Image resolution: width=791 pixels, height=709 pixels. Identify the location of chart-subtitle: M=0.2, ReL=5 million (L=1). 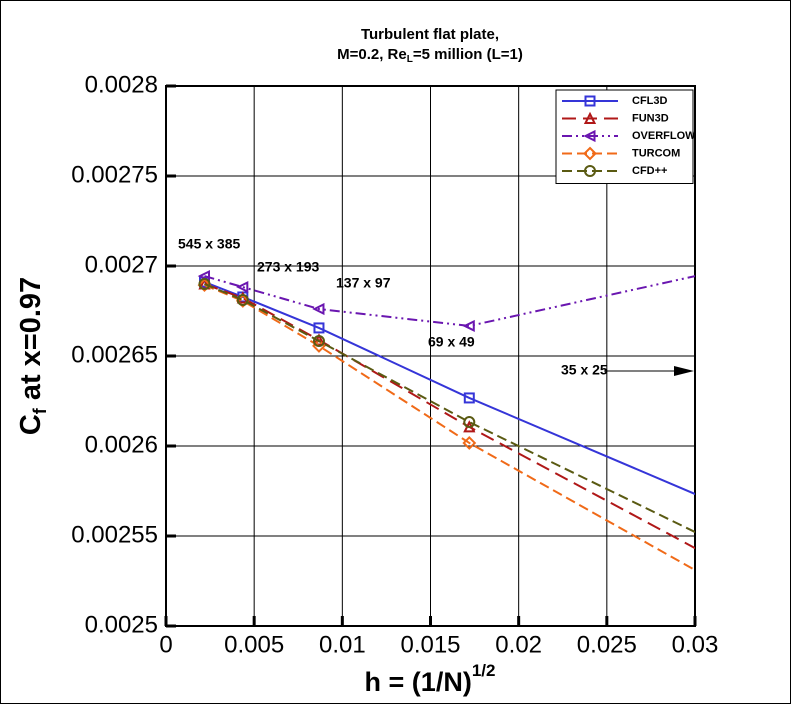
(430, 55).